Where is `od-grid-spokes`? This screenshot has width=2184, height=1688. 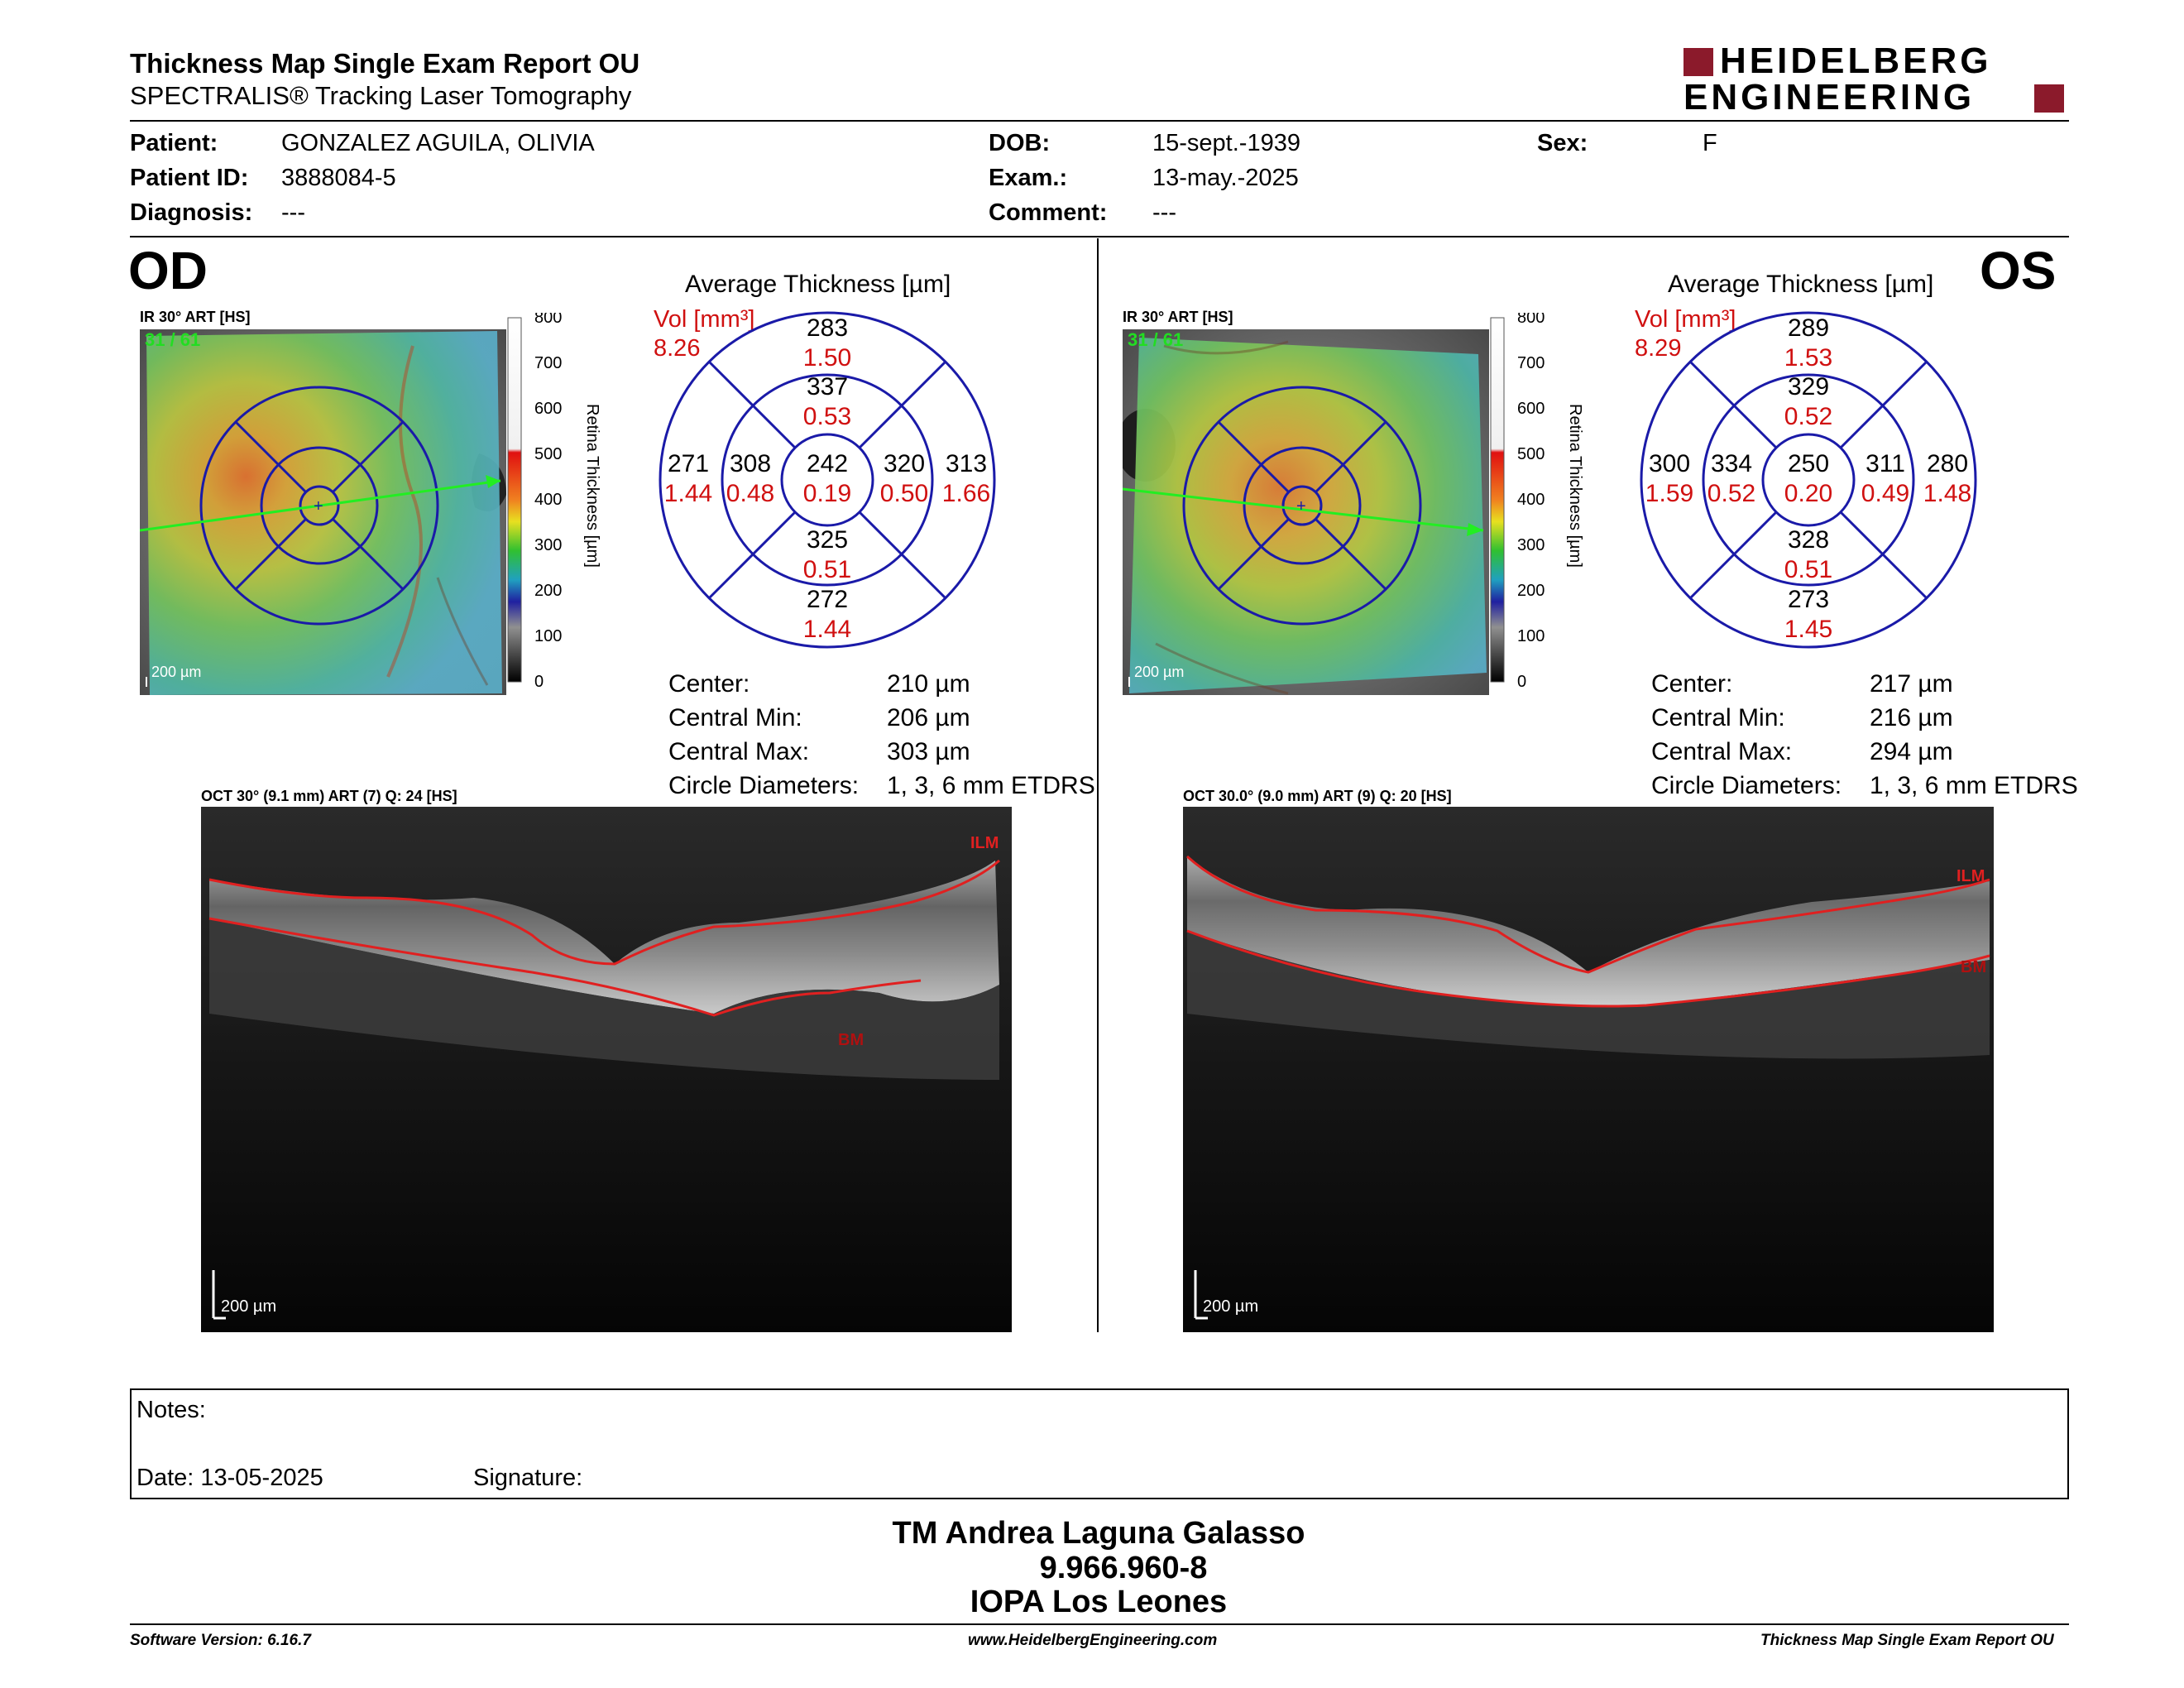 od-grid-spokes is located at coordinates (827, 480).